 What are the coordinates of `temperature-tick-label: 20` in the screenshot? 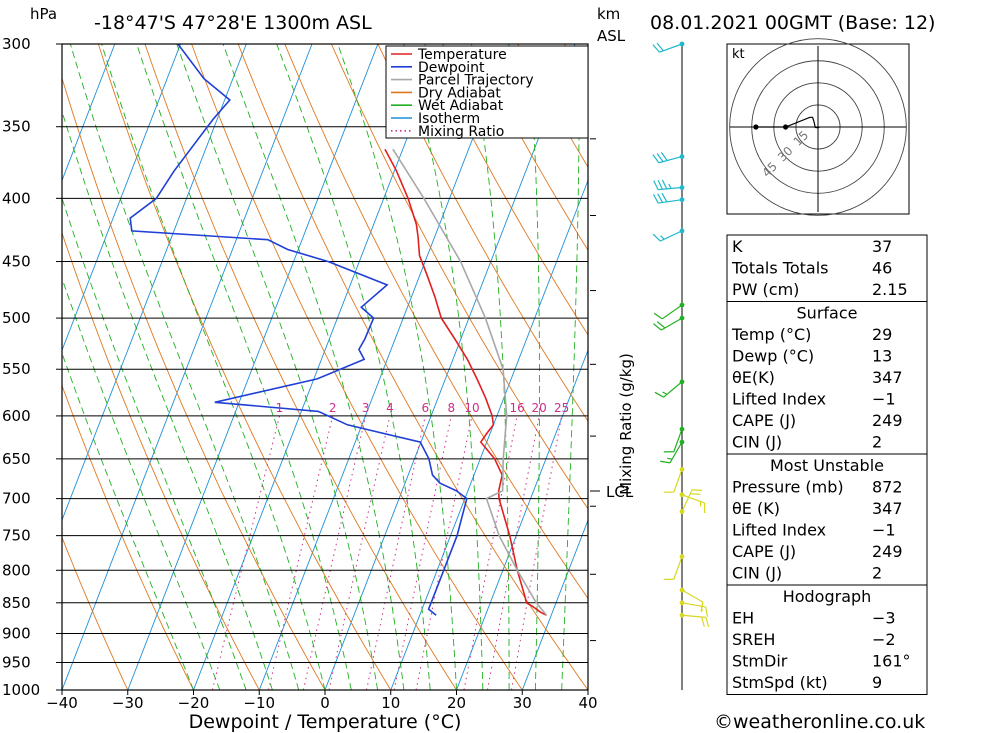 It's located at (456, 703).